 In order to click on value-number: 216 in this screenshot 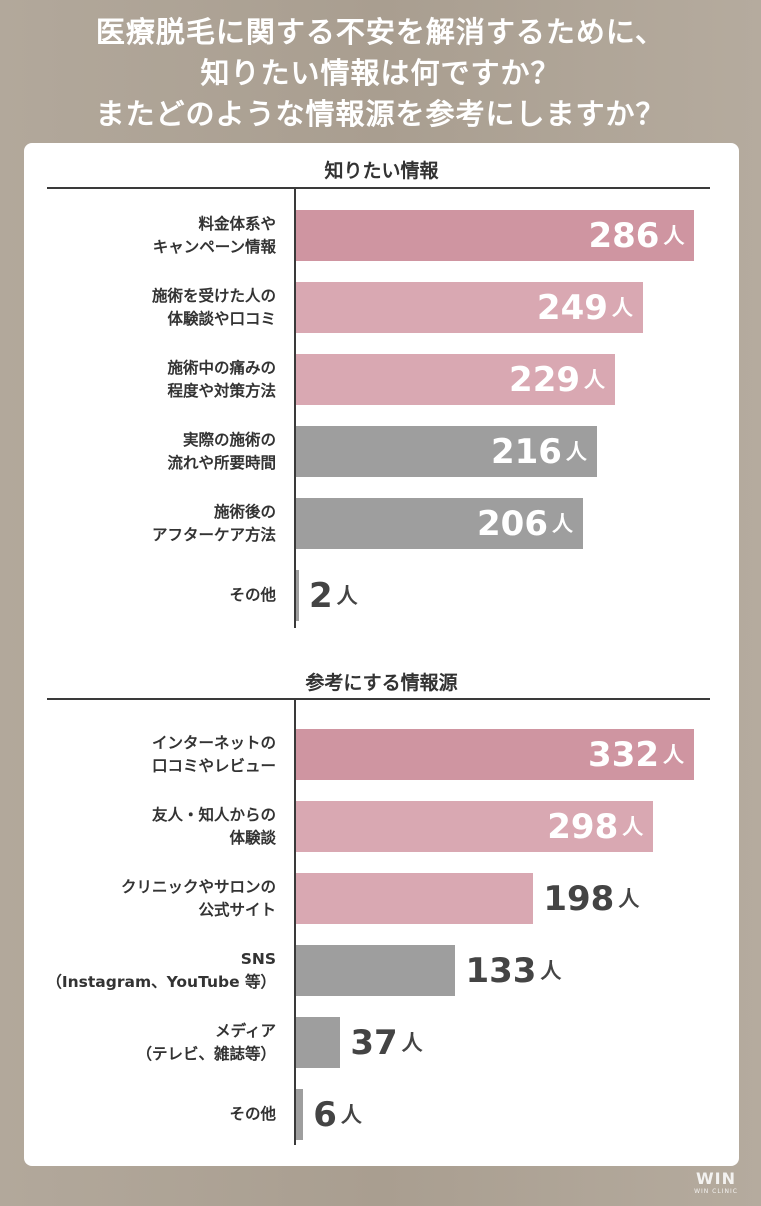, I will do `click(526, 452)`.